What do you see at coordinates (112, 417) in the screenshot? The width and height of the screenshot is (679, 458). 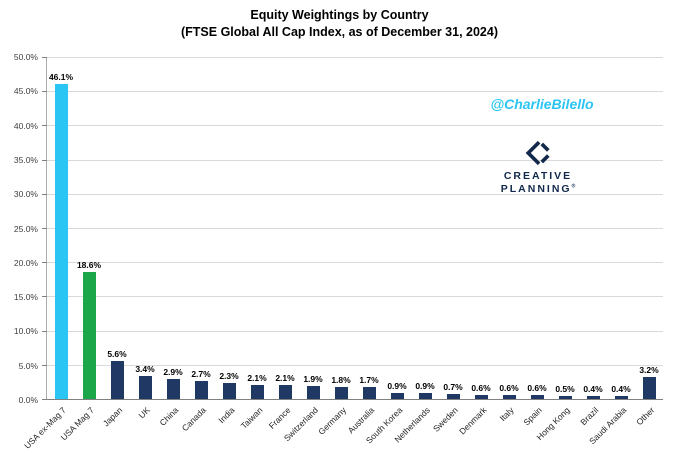 I see `x-axis-label: Japan` at bounding box center [112, 417].